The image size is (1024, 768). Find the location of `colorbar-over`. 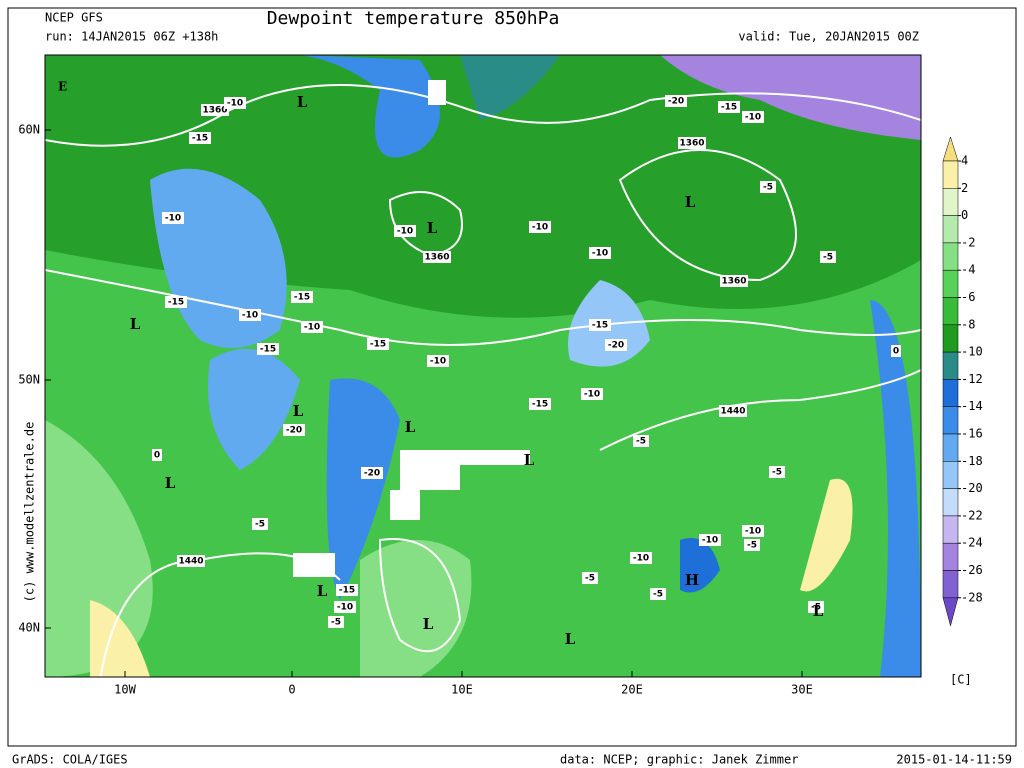

colorbar-over is located at coordinates (950, 149).